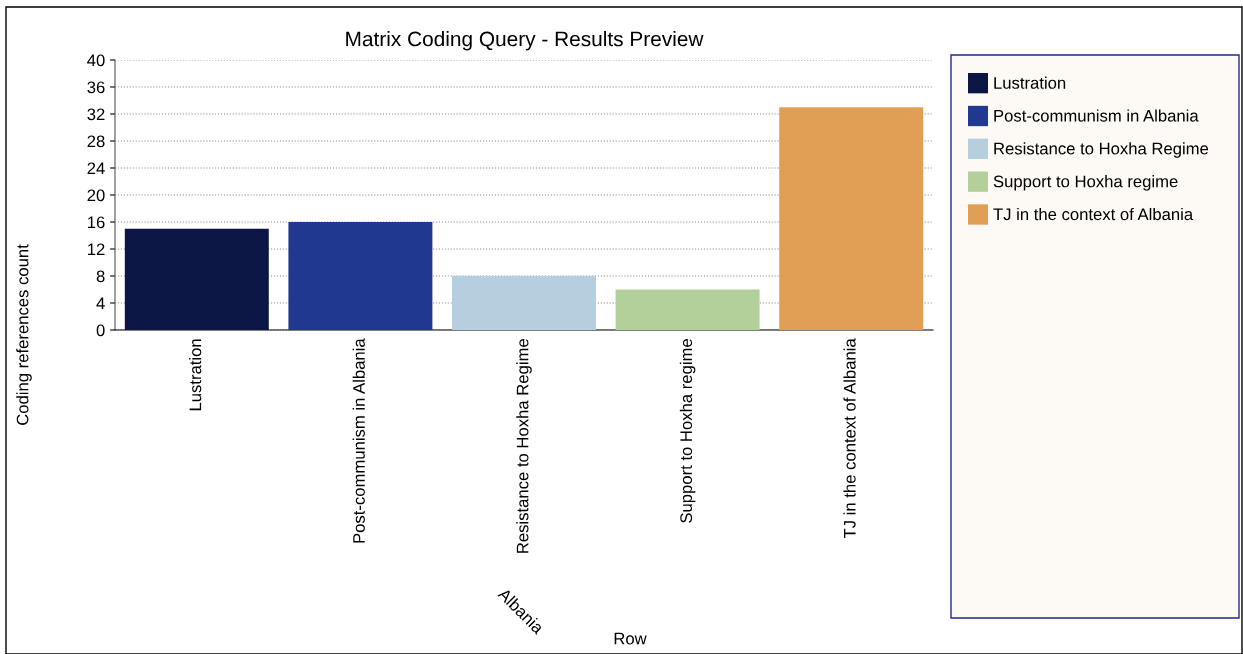  Describe the element at coordinates (100, 330) in the screenshot. I see `y-tick-label: 0` at that location.